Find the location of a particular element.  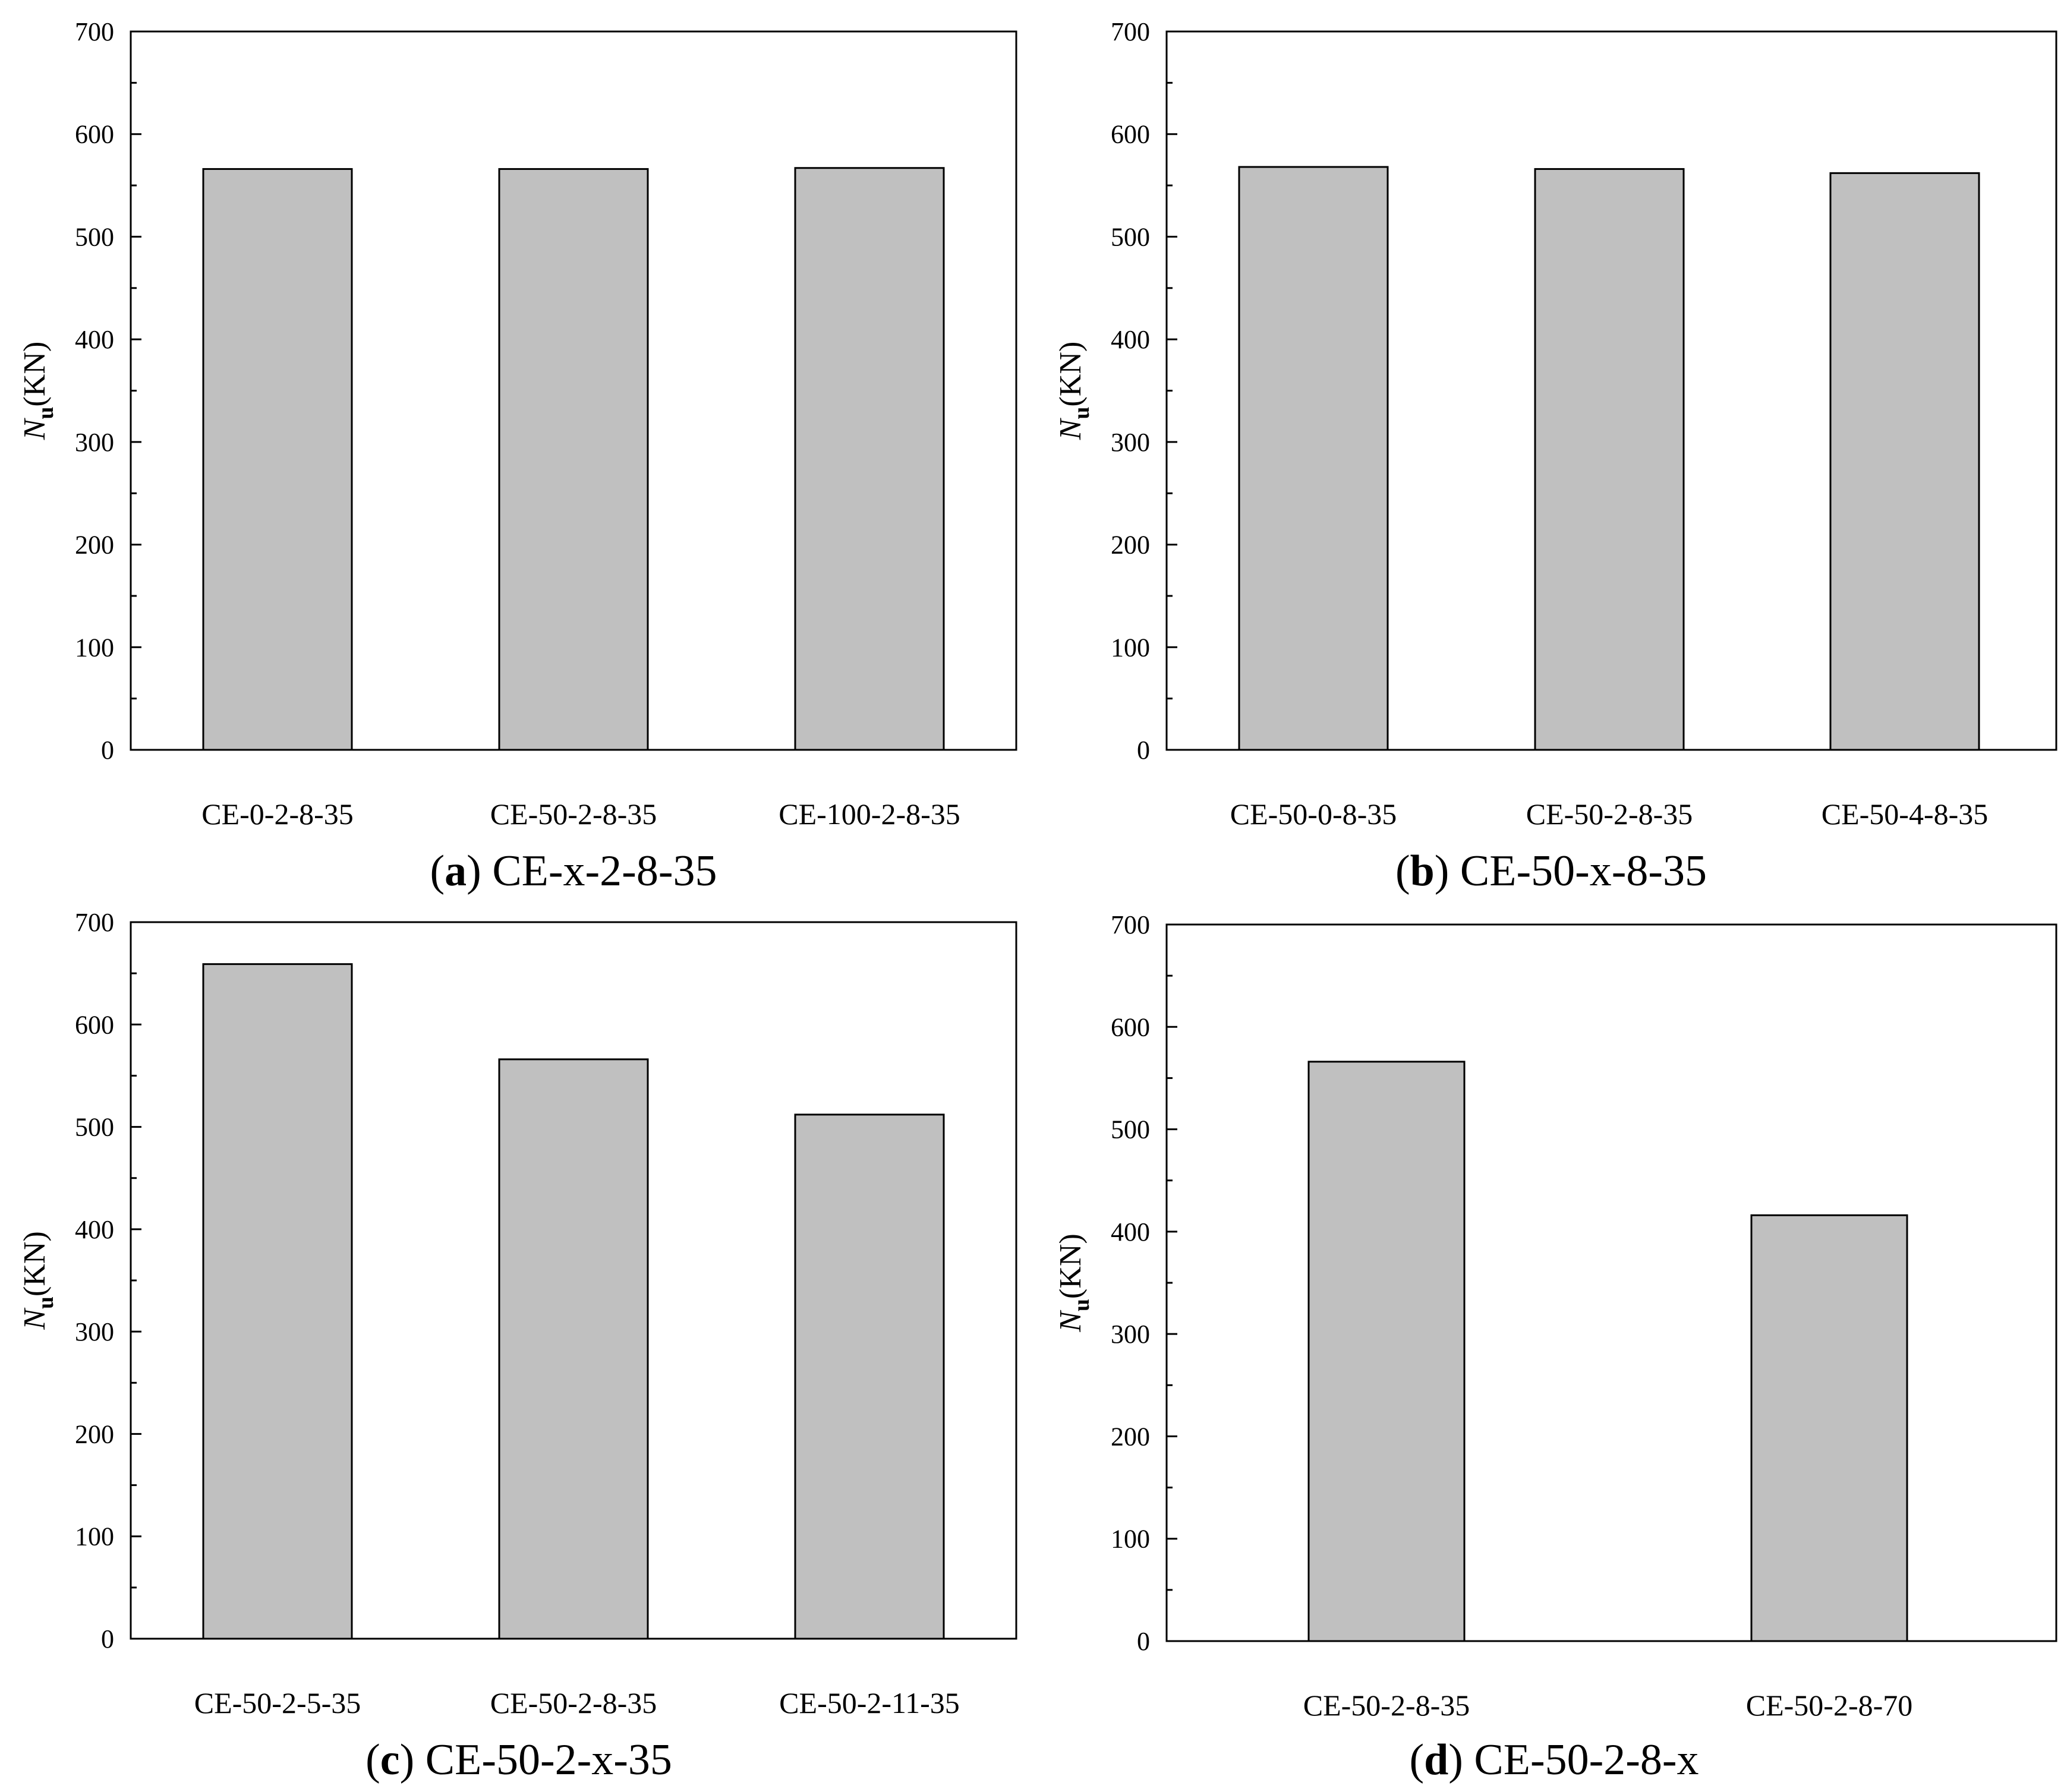

panel-caption: (a) CE-x-2-8-35 is located at coordinates (573, 871).